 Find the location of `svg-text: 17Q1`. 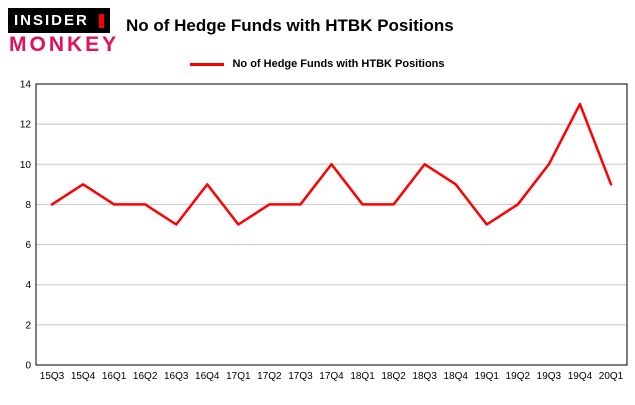

svg-text: 17Q1 is located at coordinates (238, 376).